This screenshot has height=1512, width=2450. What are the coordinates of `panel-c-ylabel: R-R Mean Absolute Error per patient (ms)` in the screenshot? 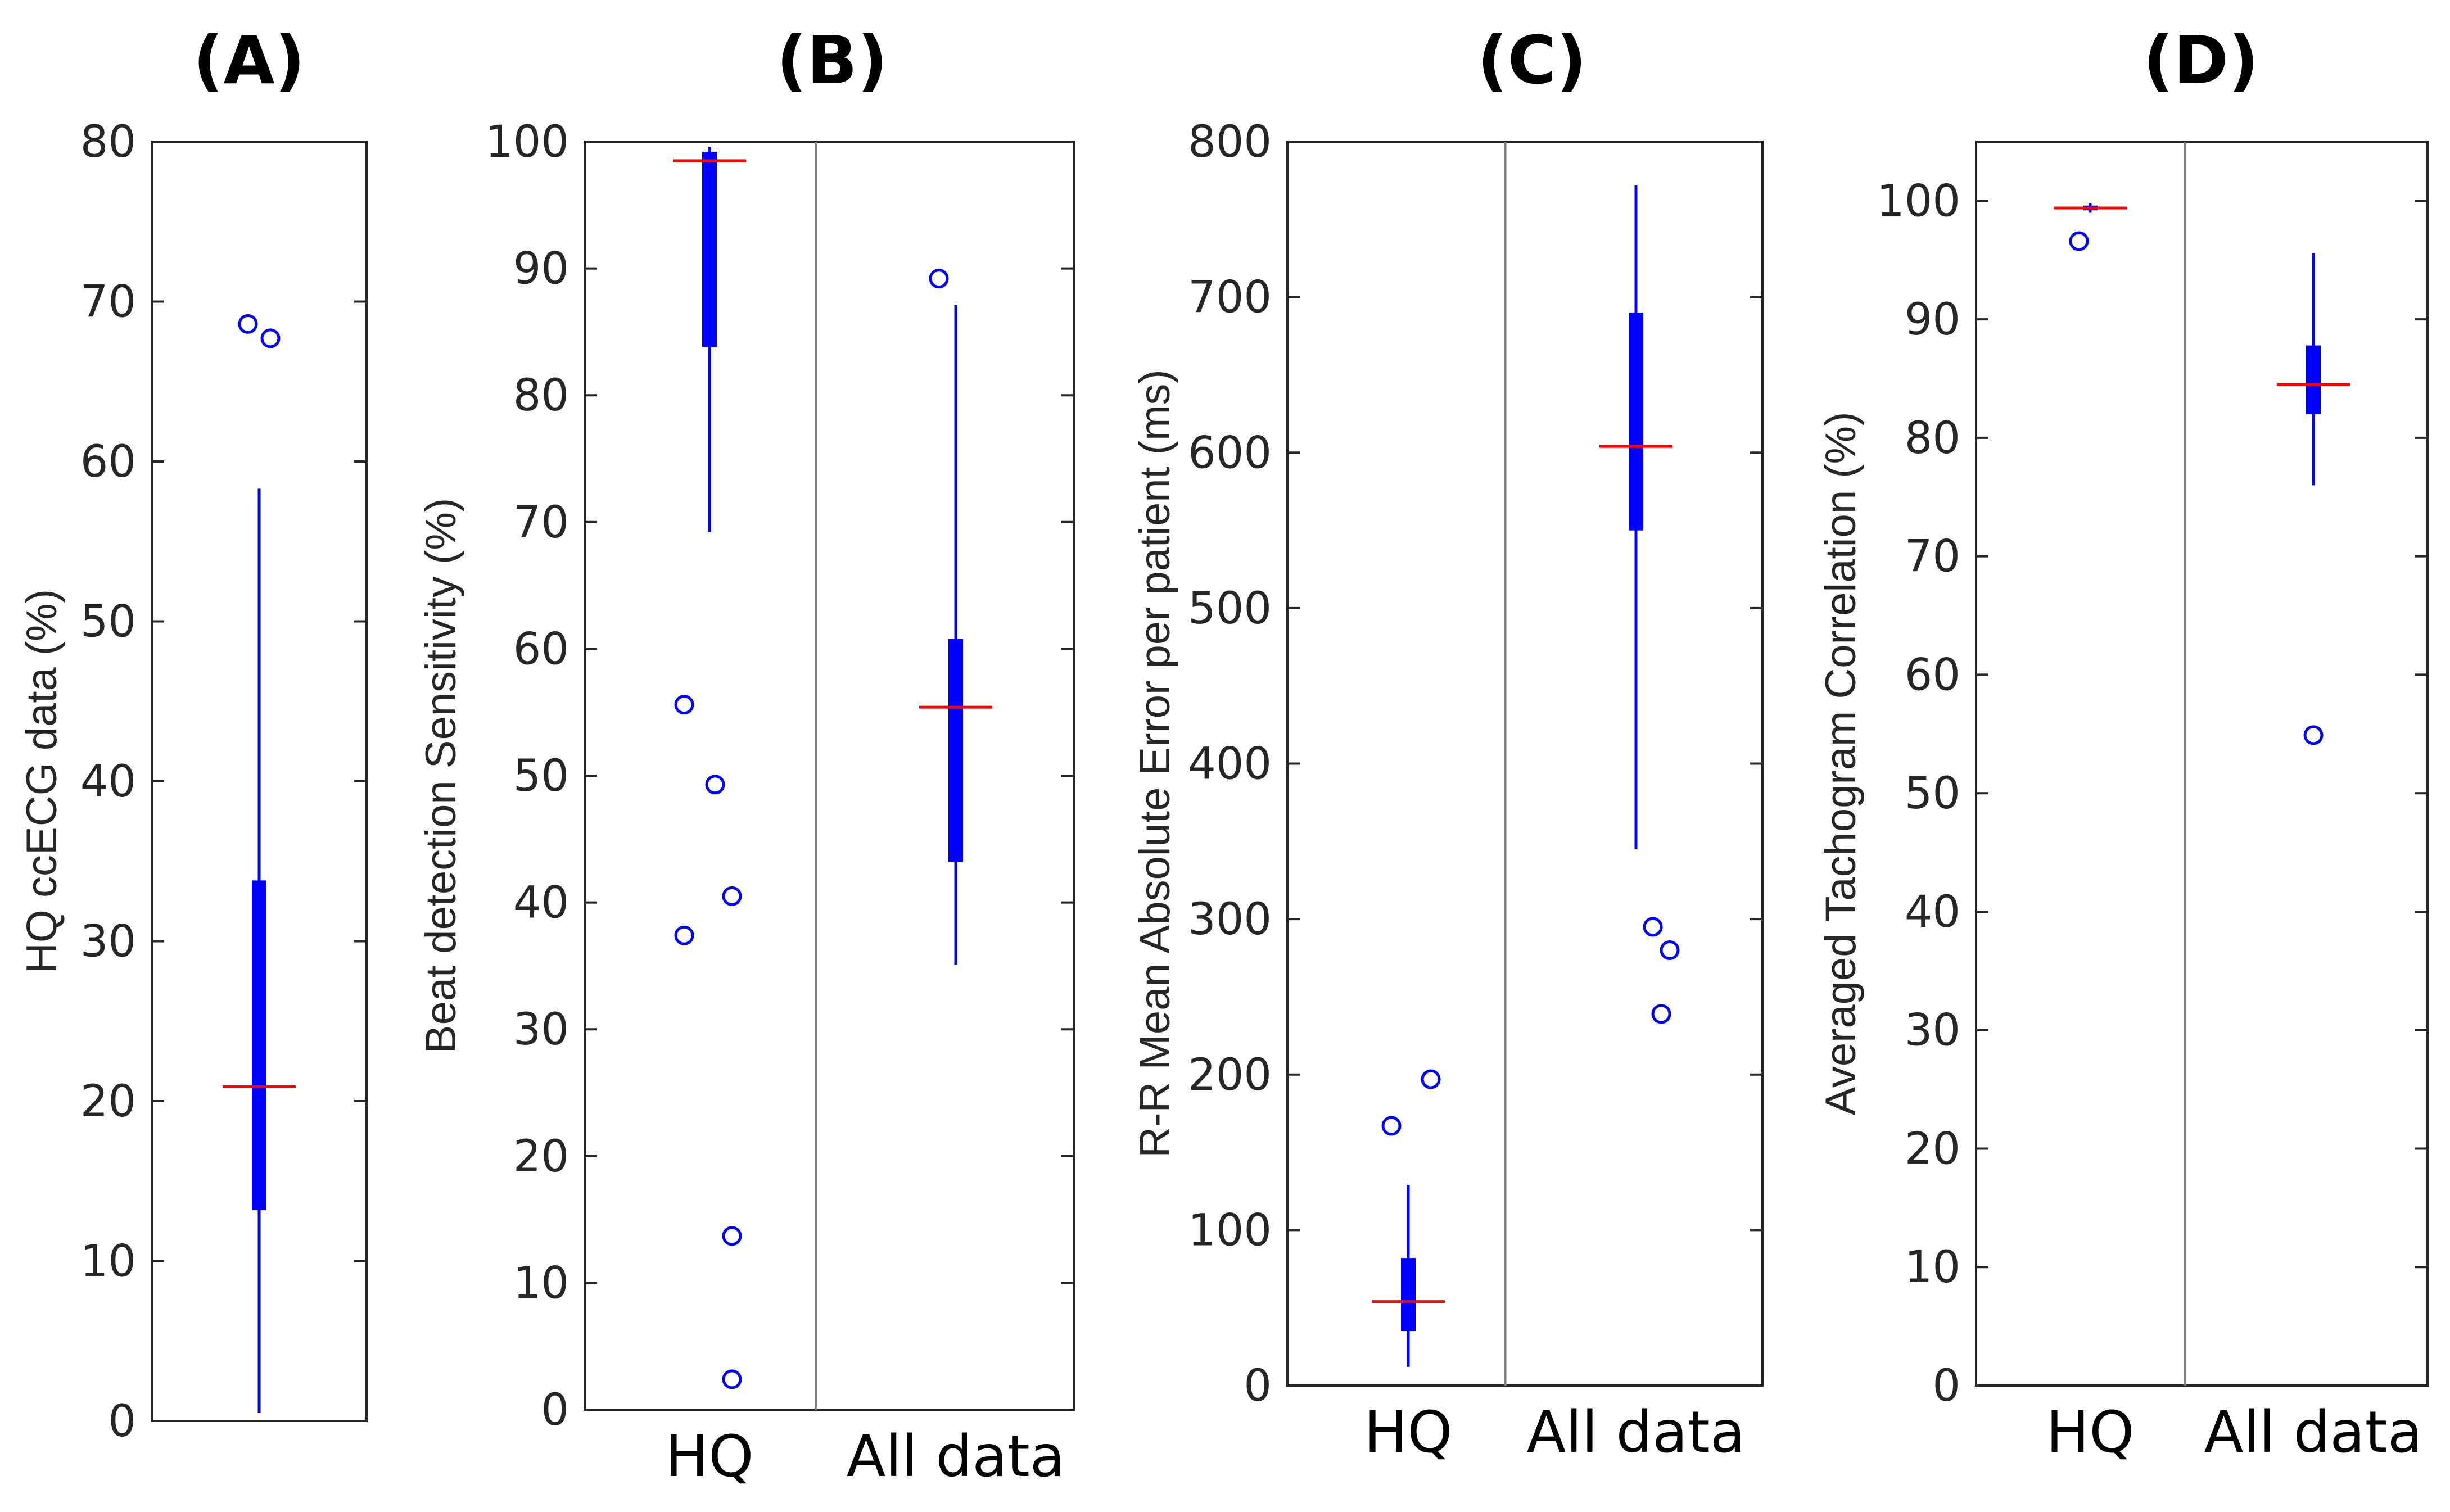 It's located at (1155, 763).